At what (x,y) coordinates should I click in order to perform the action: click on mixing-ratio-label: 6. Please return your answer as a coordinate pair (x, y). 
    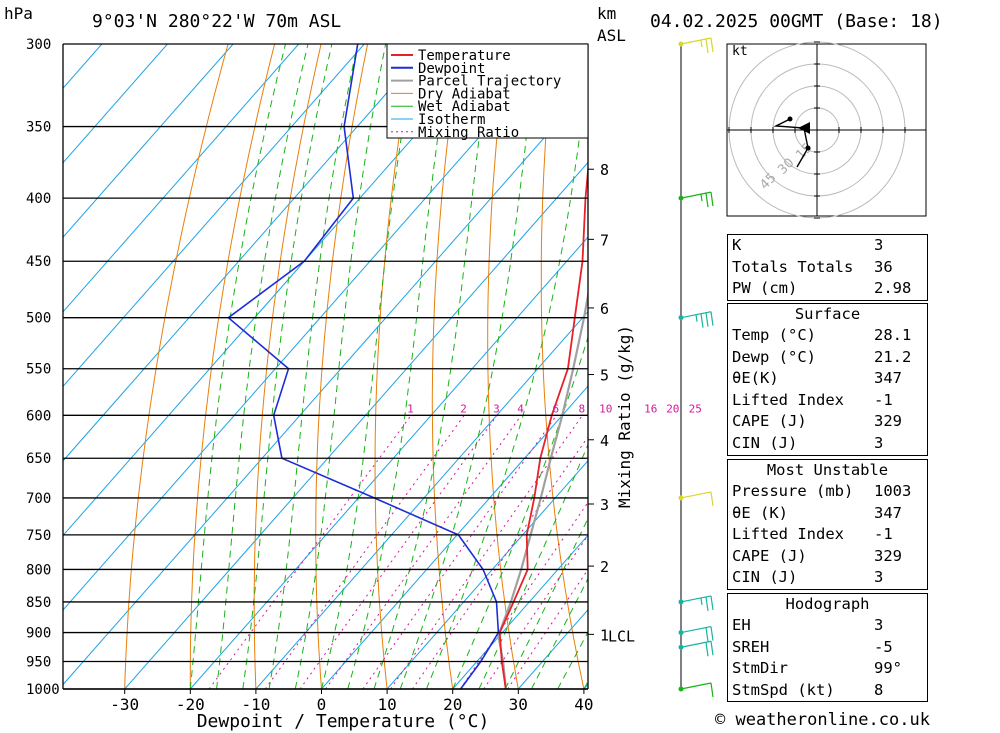
    Looking at the image, I should click on (556, 408).